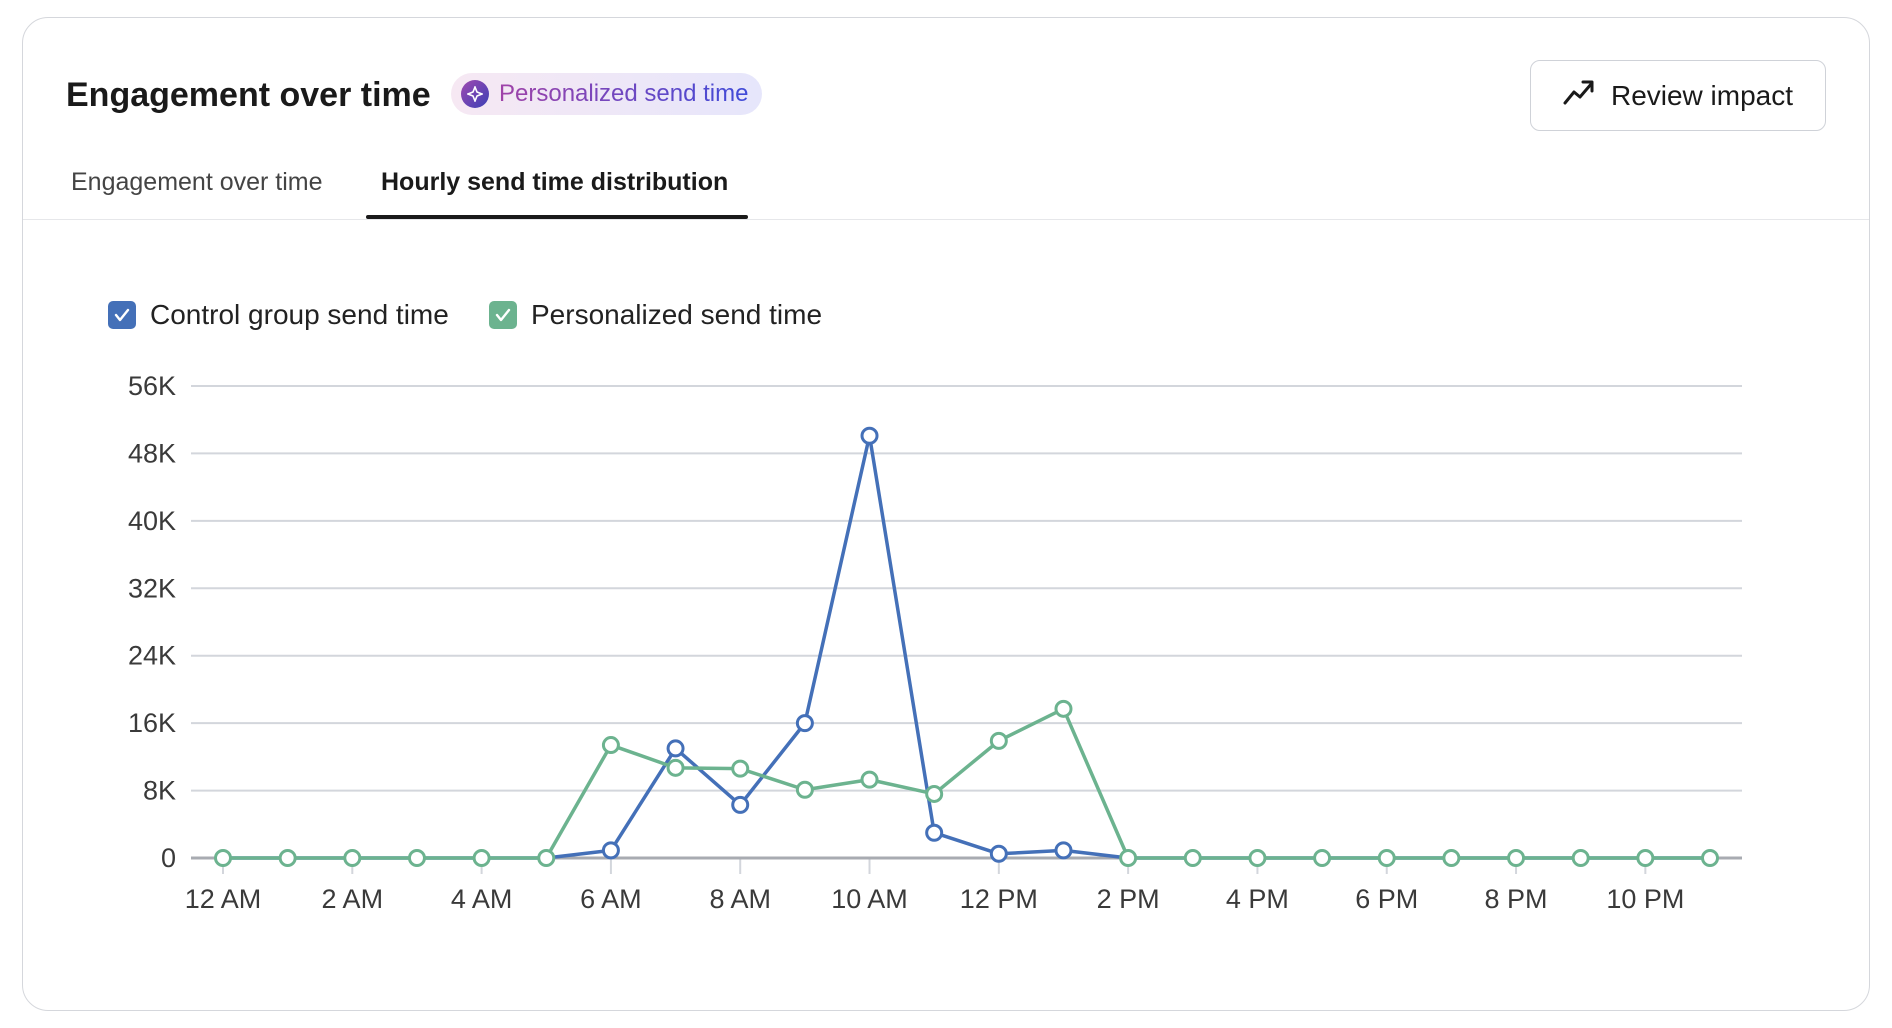 The width and height of the screenshot is (1892, 1028). What do you see at coordinates (223, 899) in the screenshot?
I see `x-tick-label: 12 AM` at bounding box center [223, 899].